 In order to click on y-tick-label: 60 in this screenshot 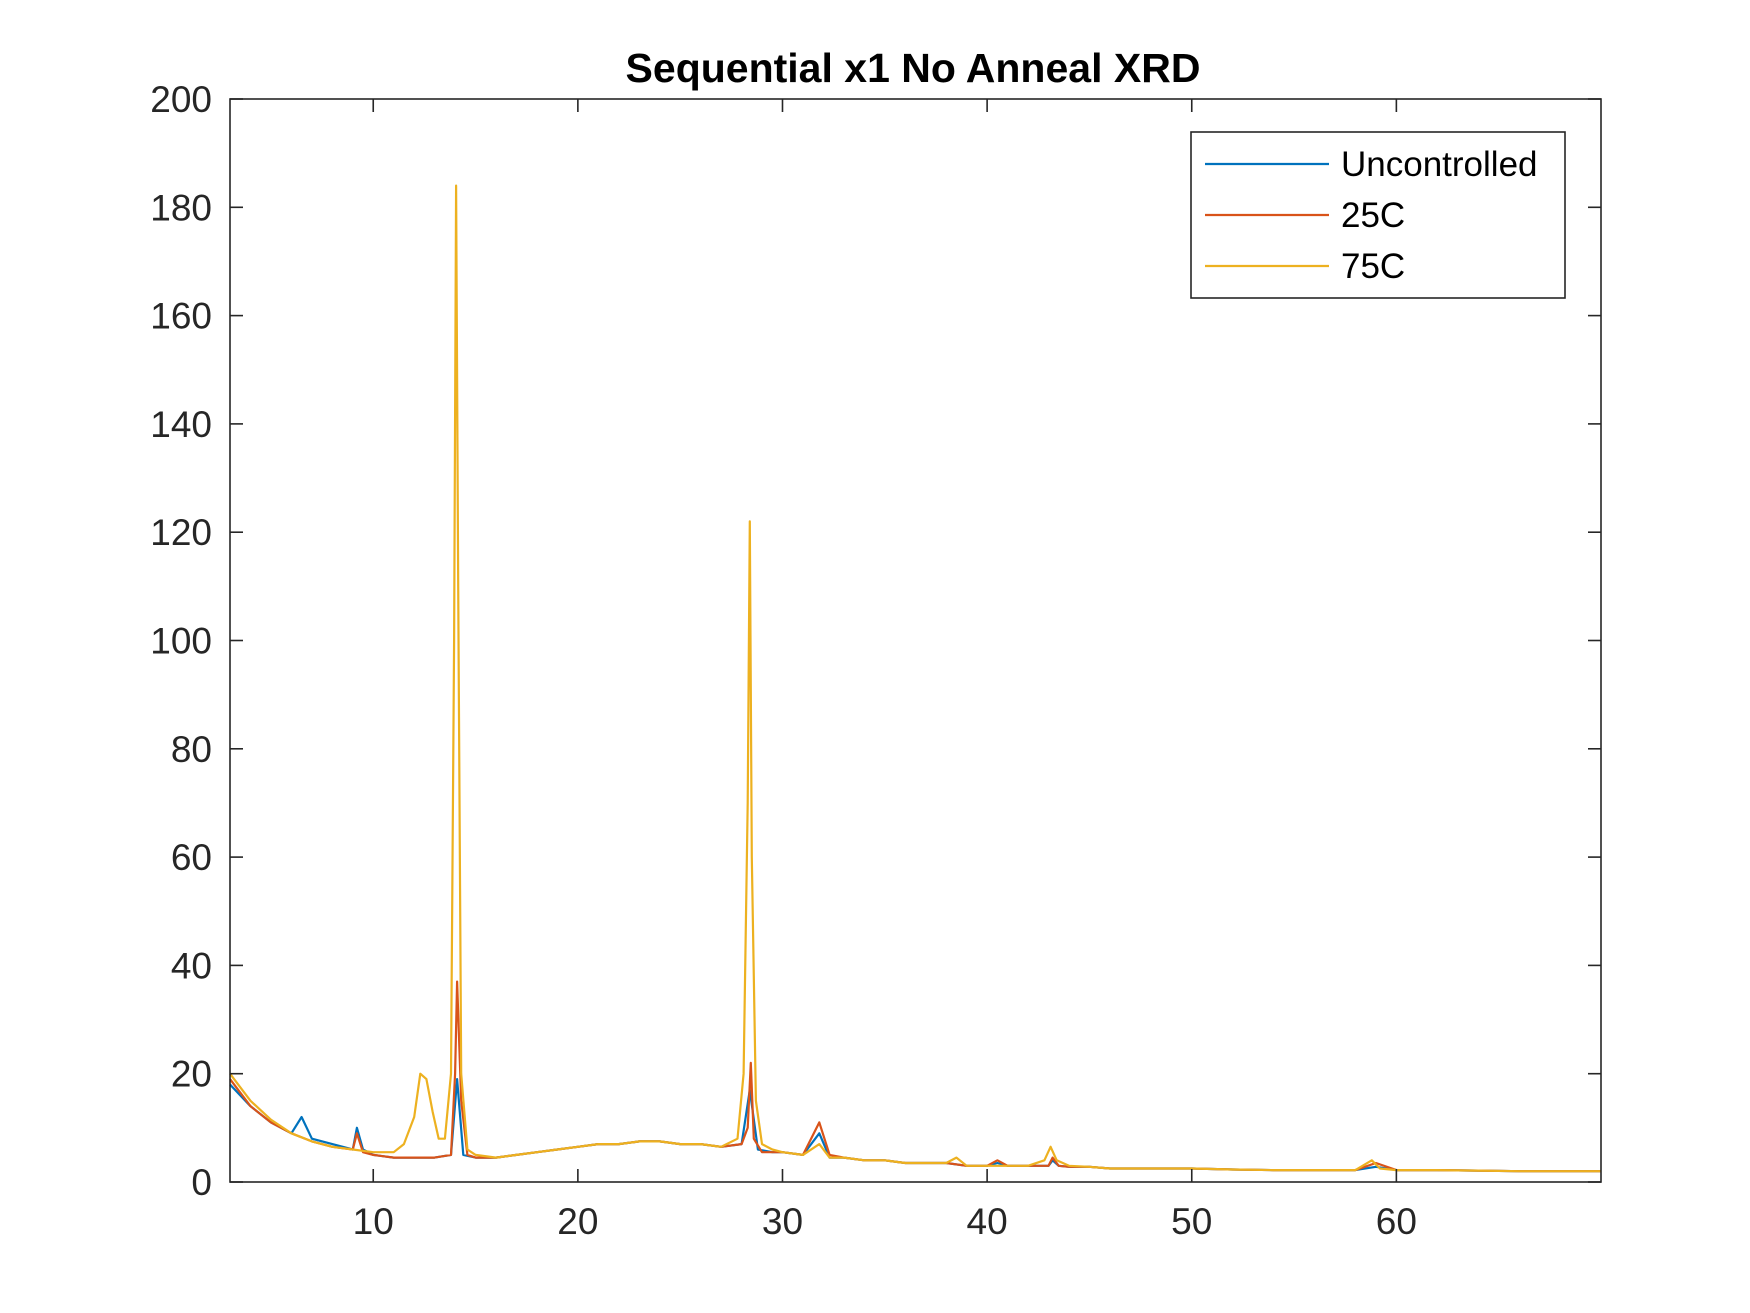, I will do `click(191, 857)`.